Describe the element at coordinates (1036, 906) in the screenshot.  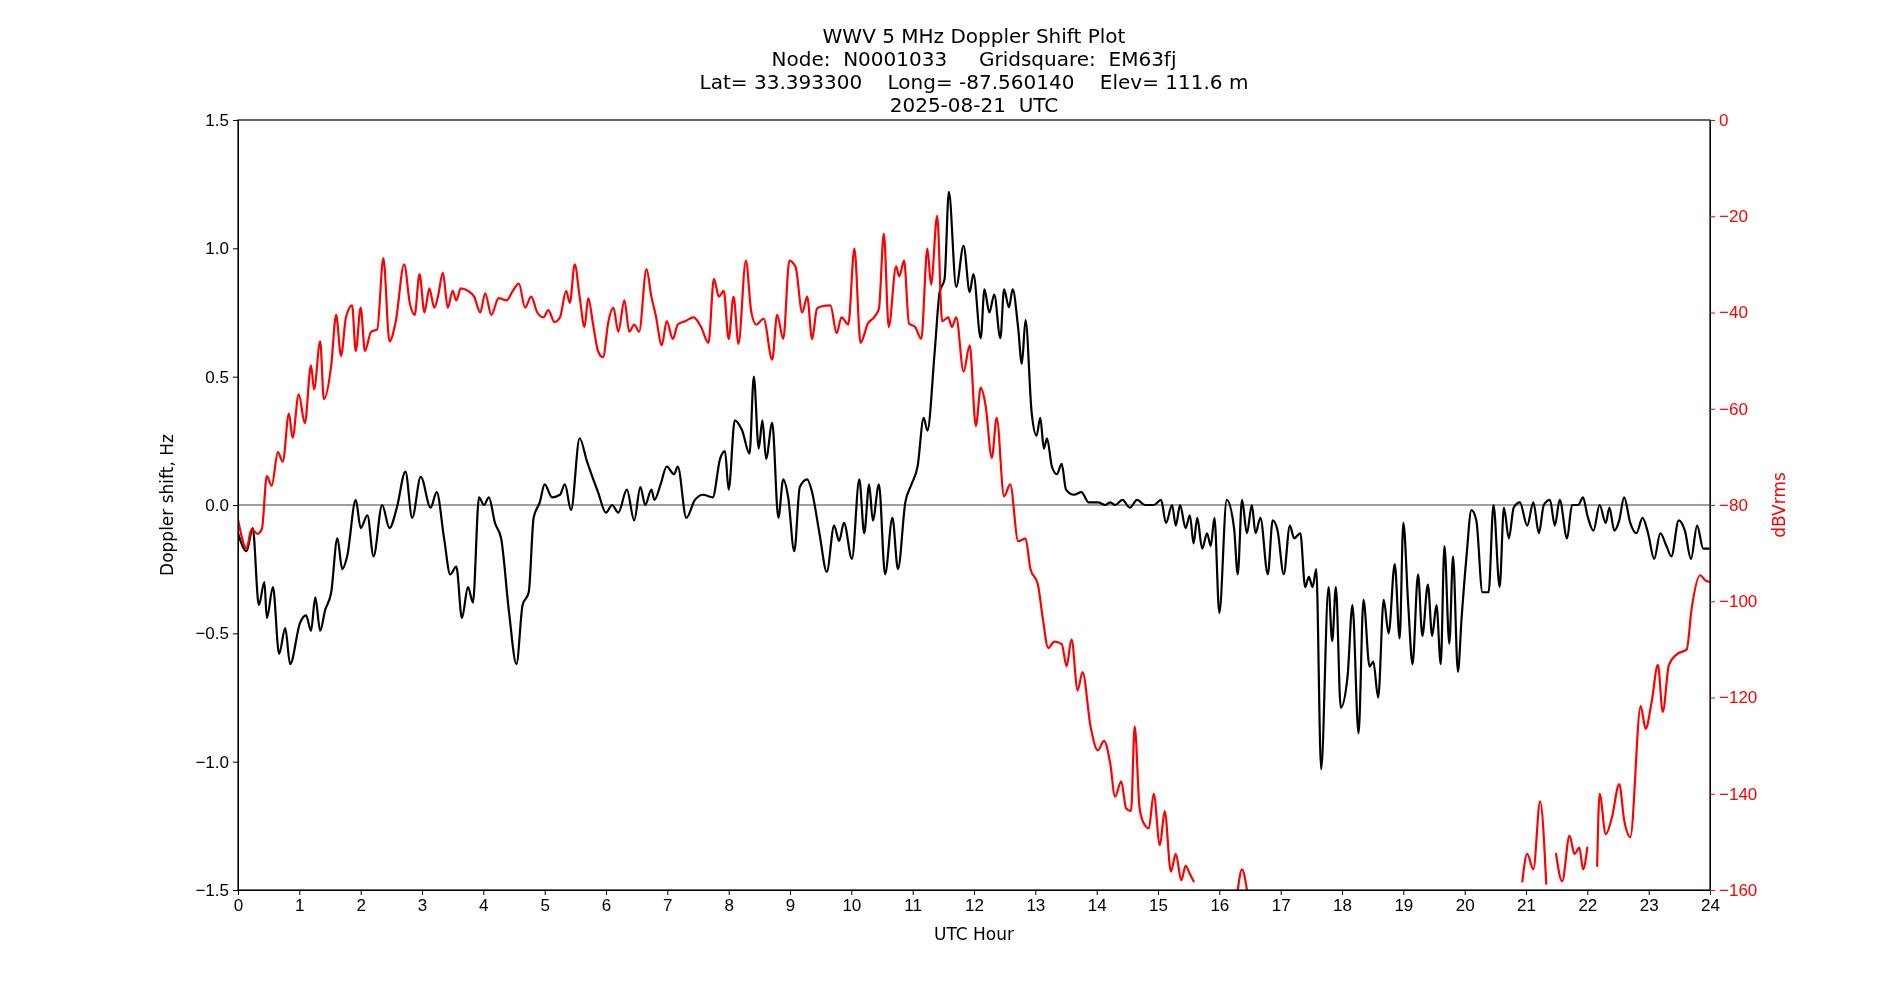
I see `x-tick-label: 13` at that location.